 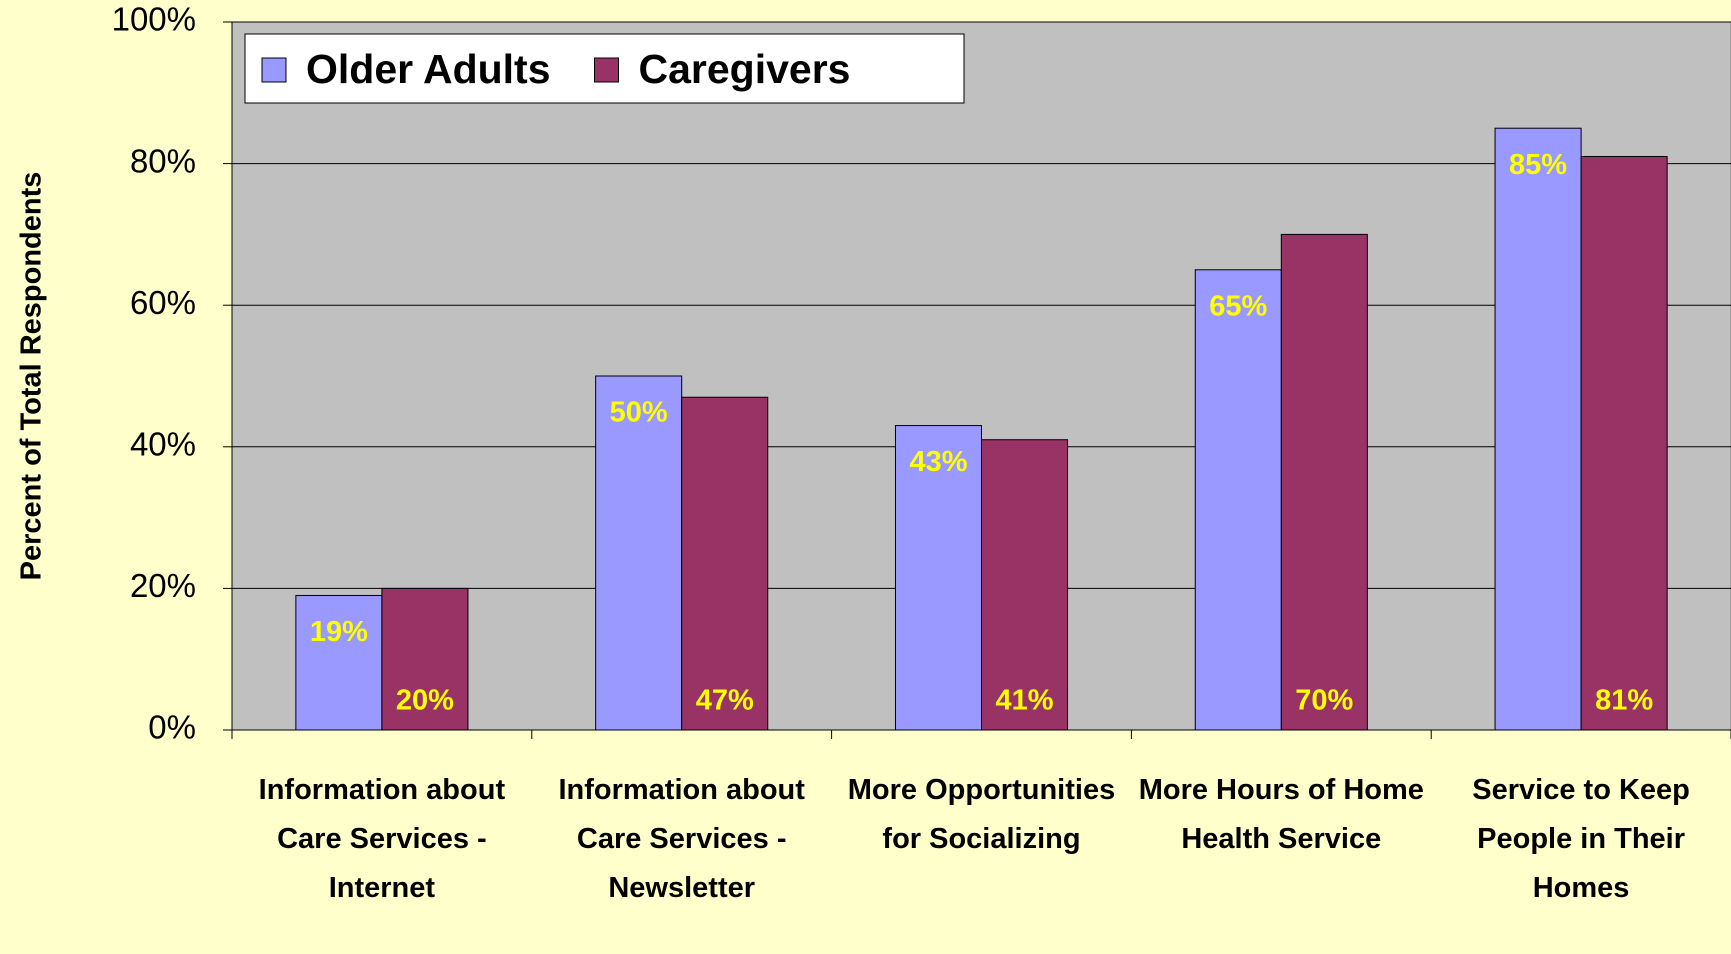 I want to click on value-label: 41%, so click(x=1024, y=701).